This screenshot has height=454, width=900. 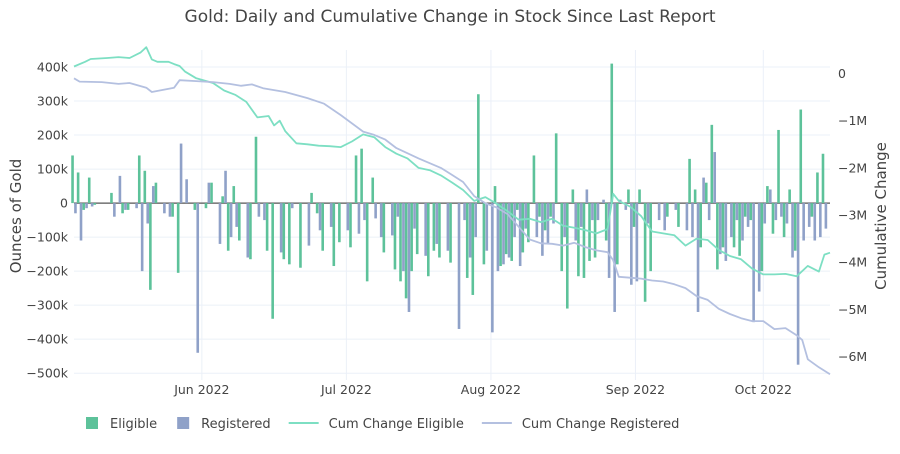 What do you see at coordinates (635, 389) in the screenshot?
I see `x-tick-label: Sep 2022` at bounding box center [635, 389].